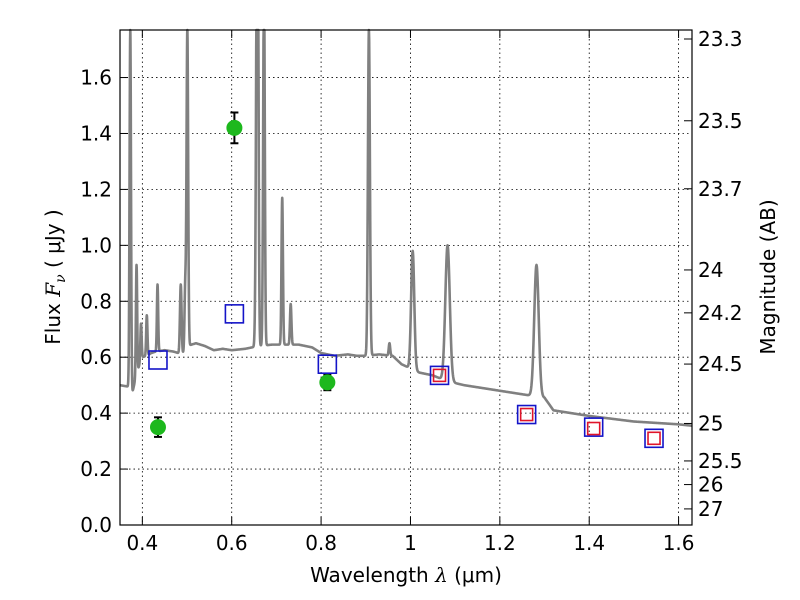 This screenshot has height=600, width=800. What do you see at coordinates (96, 301) in the screenshot?
I see `y-tick-label: 0.8` at bounding box center [96, 301].